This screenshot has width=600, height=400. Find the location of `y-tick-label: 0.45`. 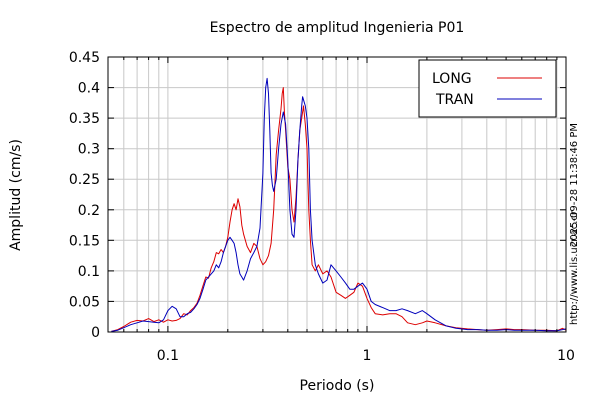

y-tick-label: 0.45 is located at coordinates (84, 58).